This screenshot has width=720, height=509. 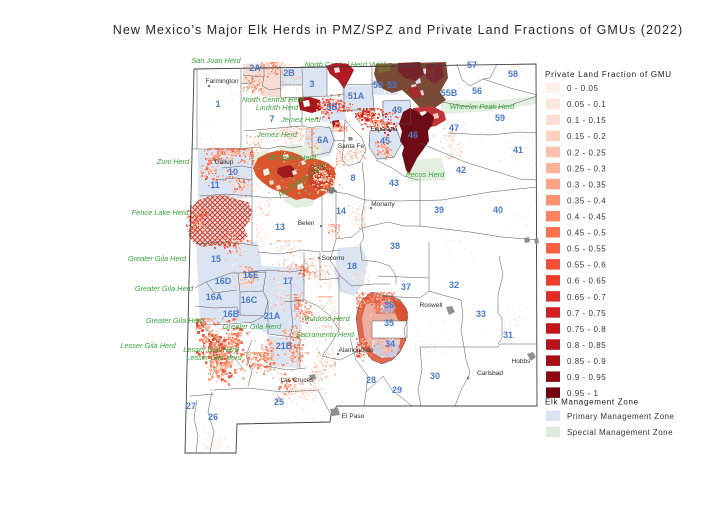 I want to click on svg-text: 16D, so click(x=223, y=281).